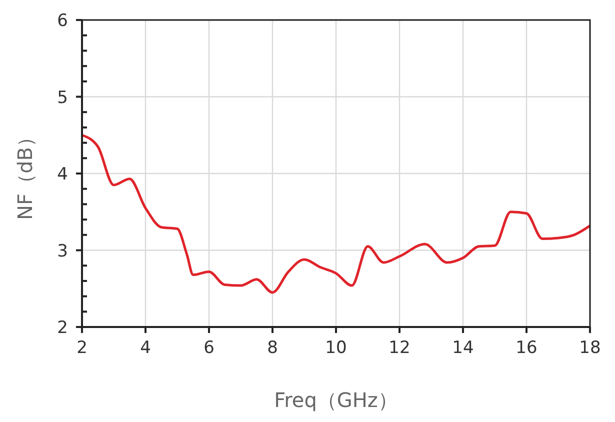 The image size is (615, 422). What do you see at coordinates (590, 348) in the screenshot?
I see `x-tick-label: 18` at bounding box center [590, 348].